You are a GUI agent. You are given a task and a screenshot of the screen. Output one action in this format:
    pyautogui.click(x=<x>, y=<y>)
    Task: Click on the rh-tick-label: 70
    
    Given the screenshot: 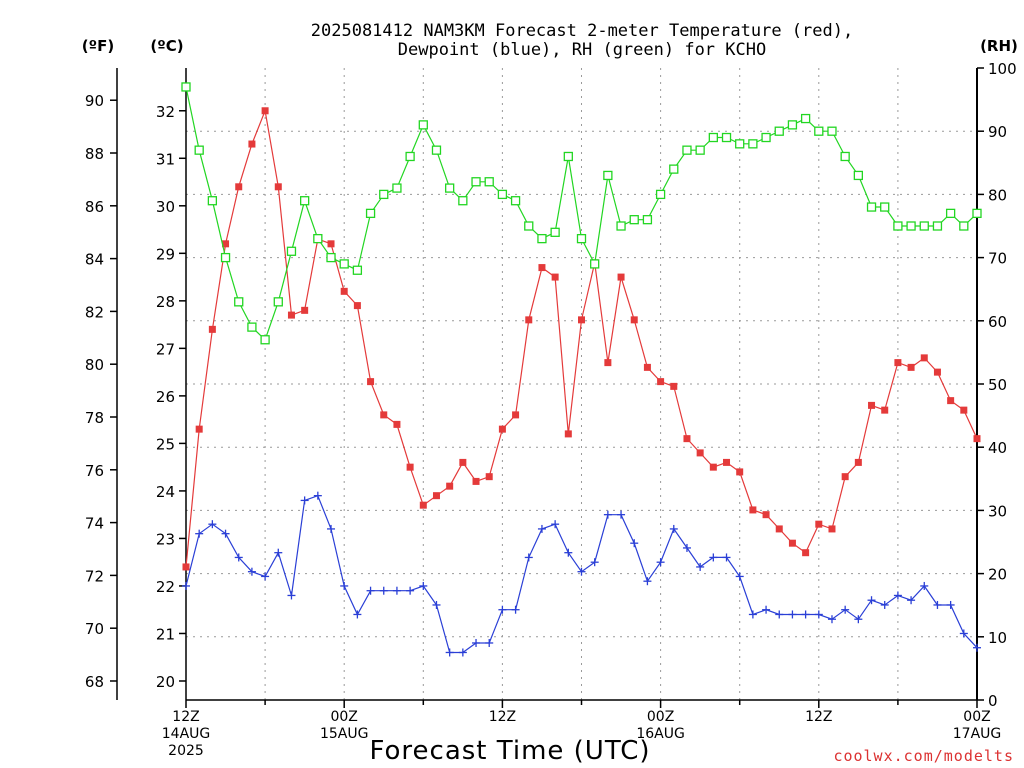 What is the action you would take?
    pyautogui.click(x=997, y=259)
    